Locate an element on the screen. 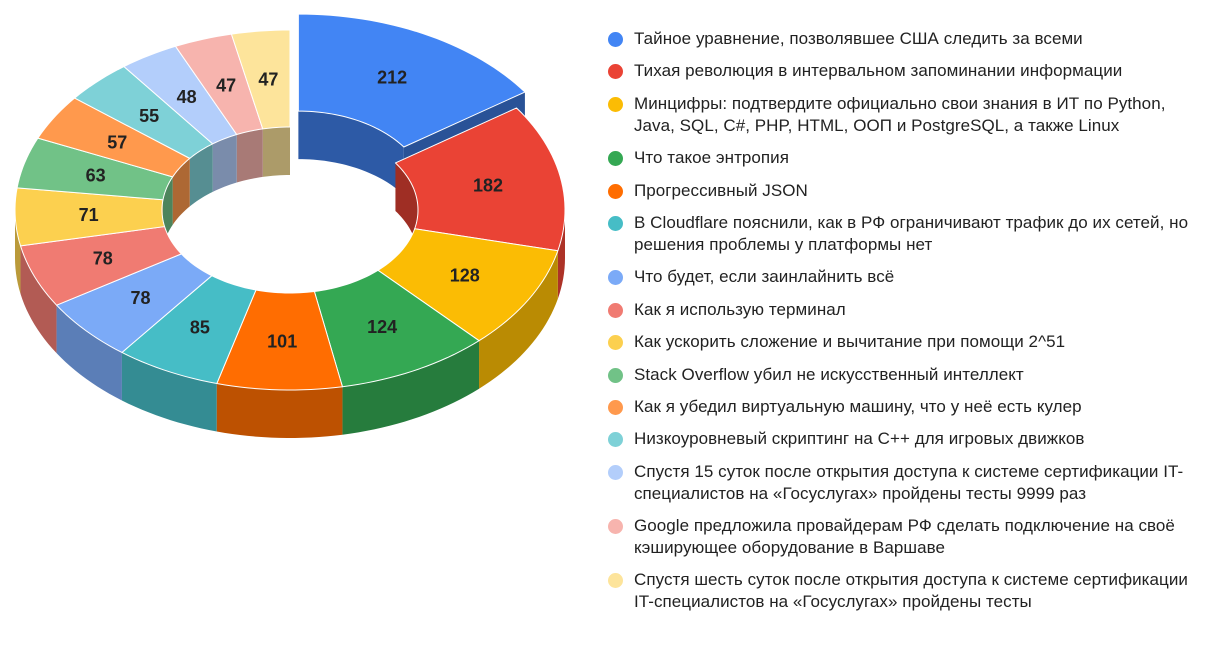  slice-value-label-7: 78 is located at coordinates (103, 259).